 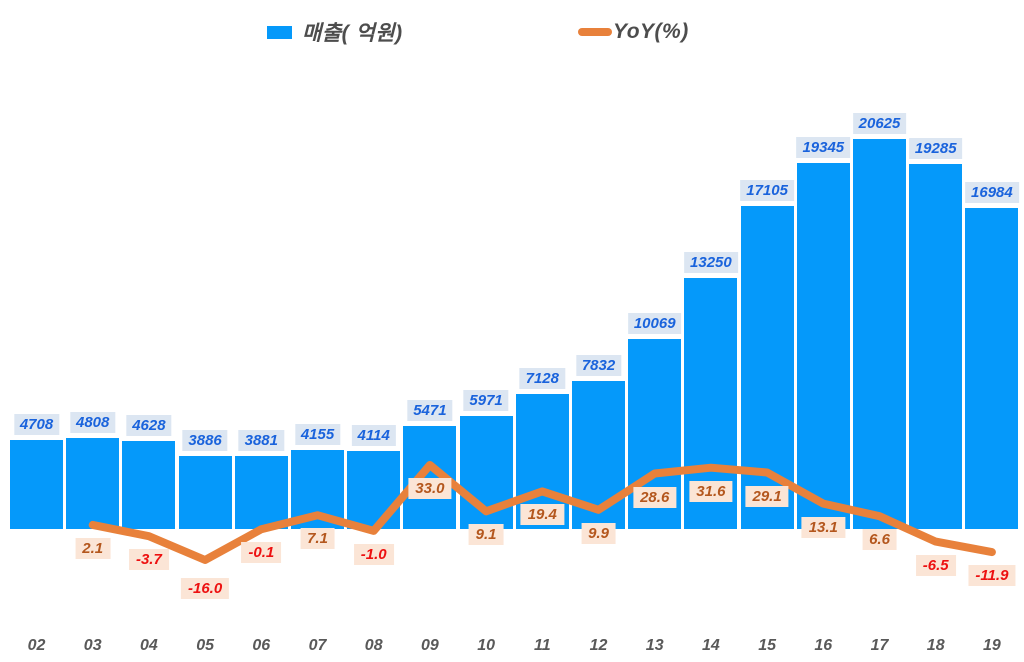 I want to click on x-axis-label-15: 15, so click(x=767, y=645).